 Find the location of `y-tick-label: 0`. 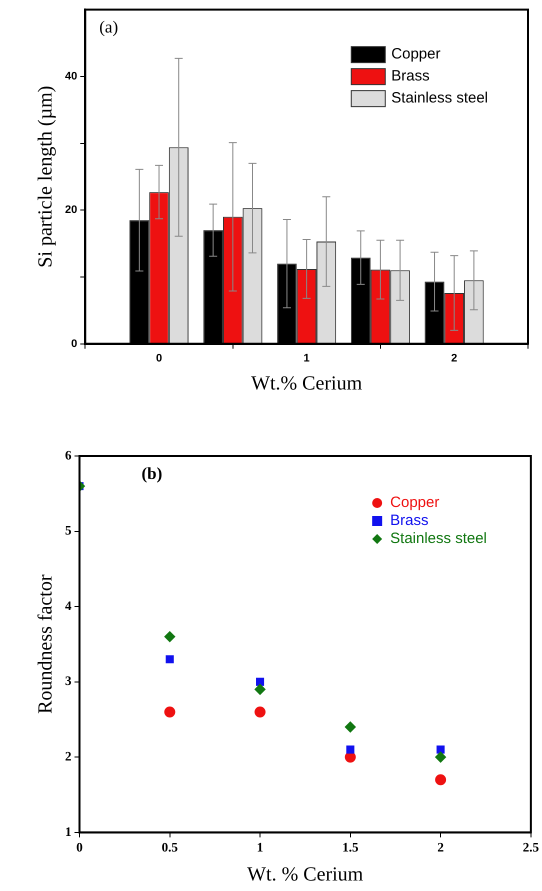

y-tick-label: 0 is located at coordinates (74, 344).